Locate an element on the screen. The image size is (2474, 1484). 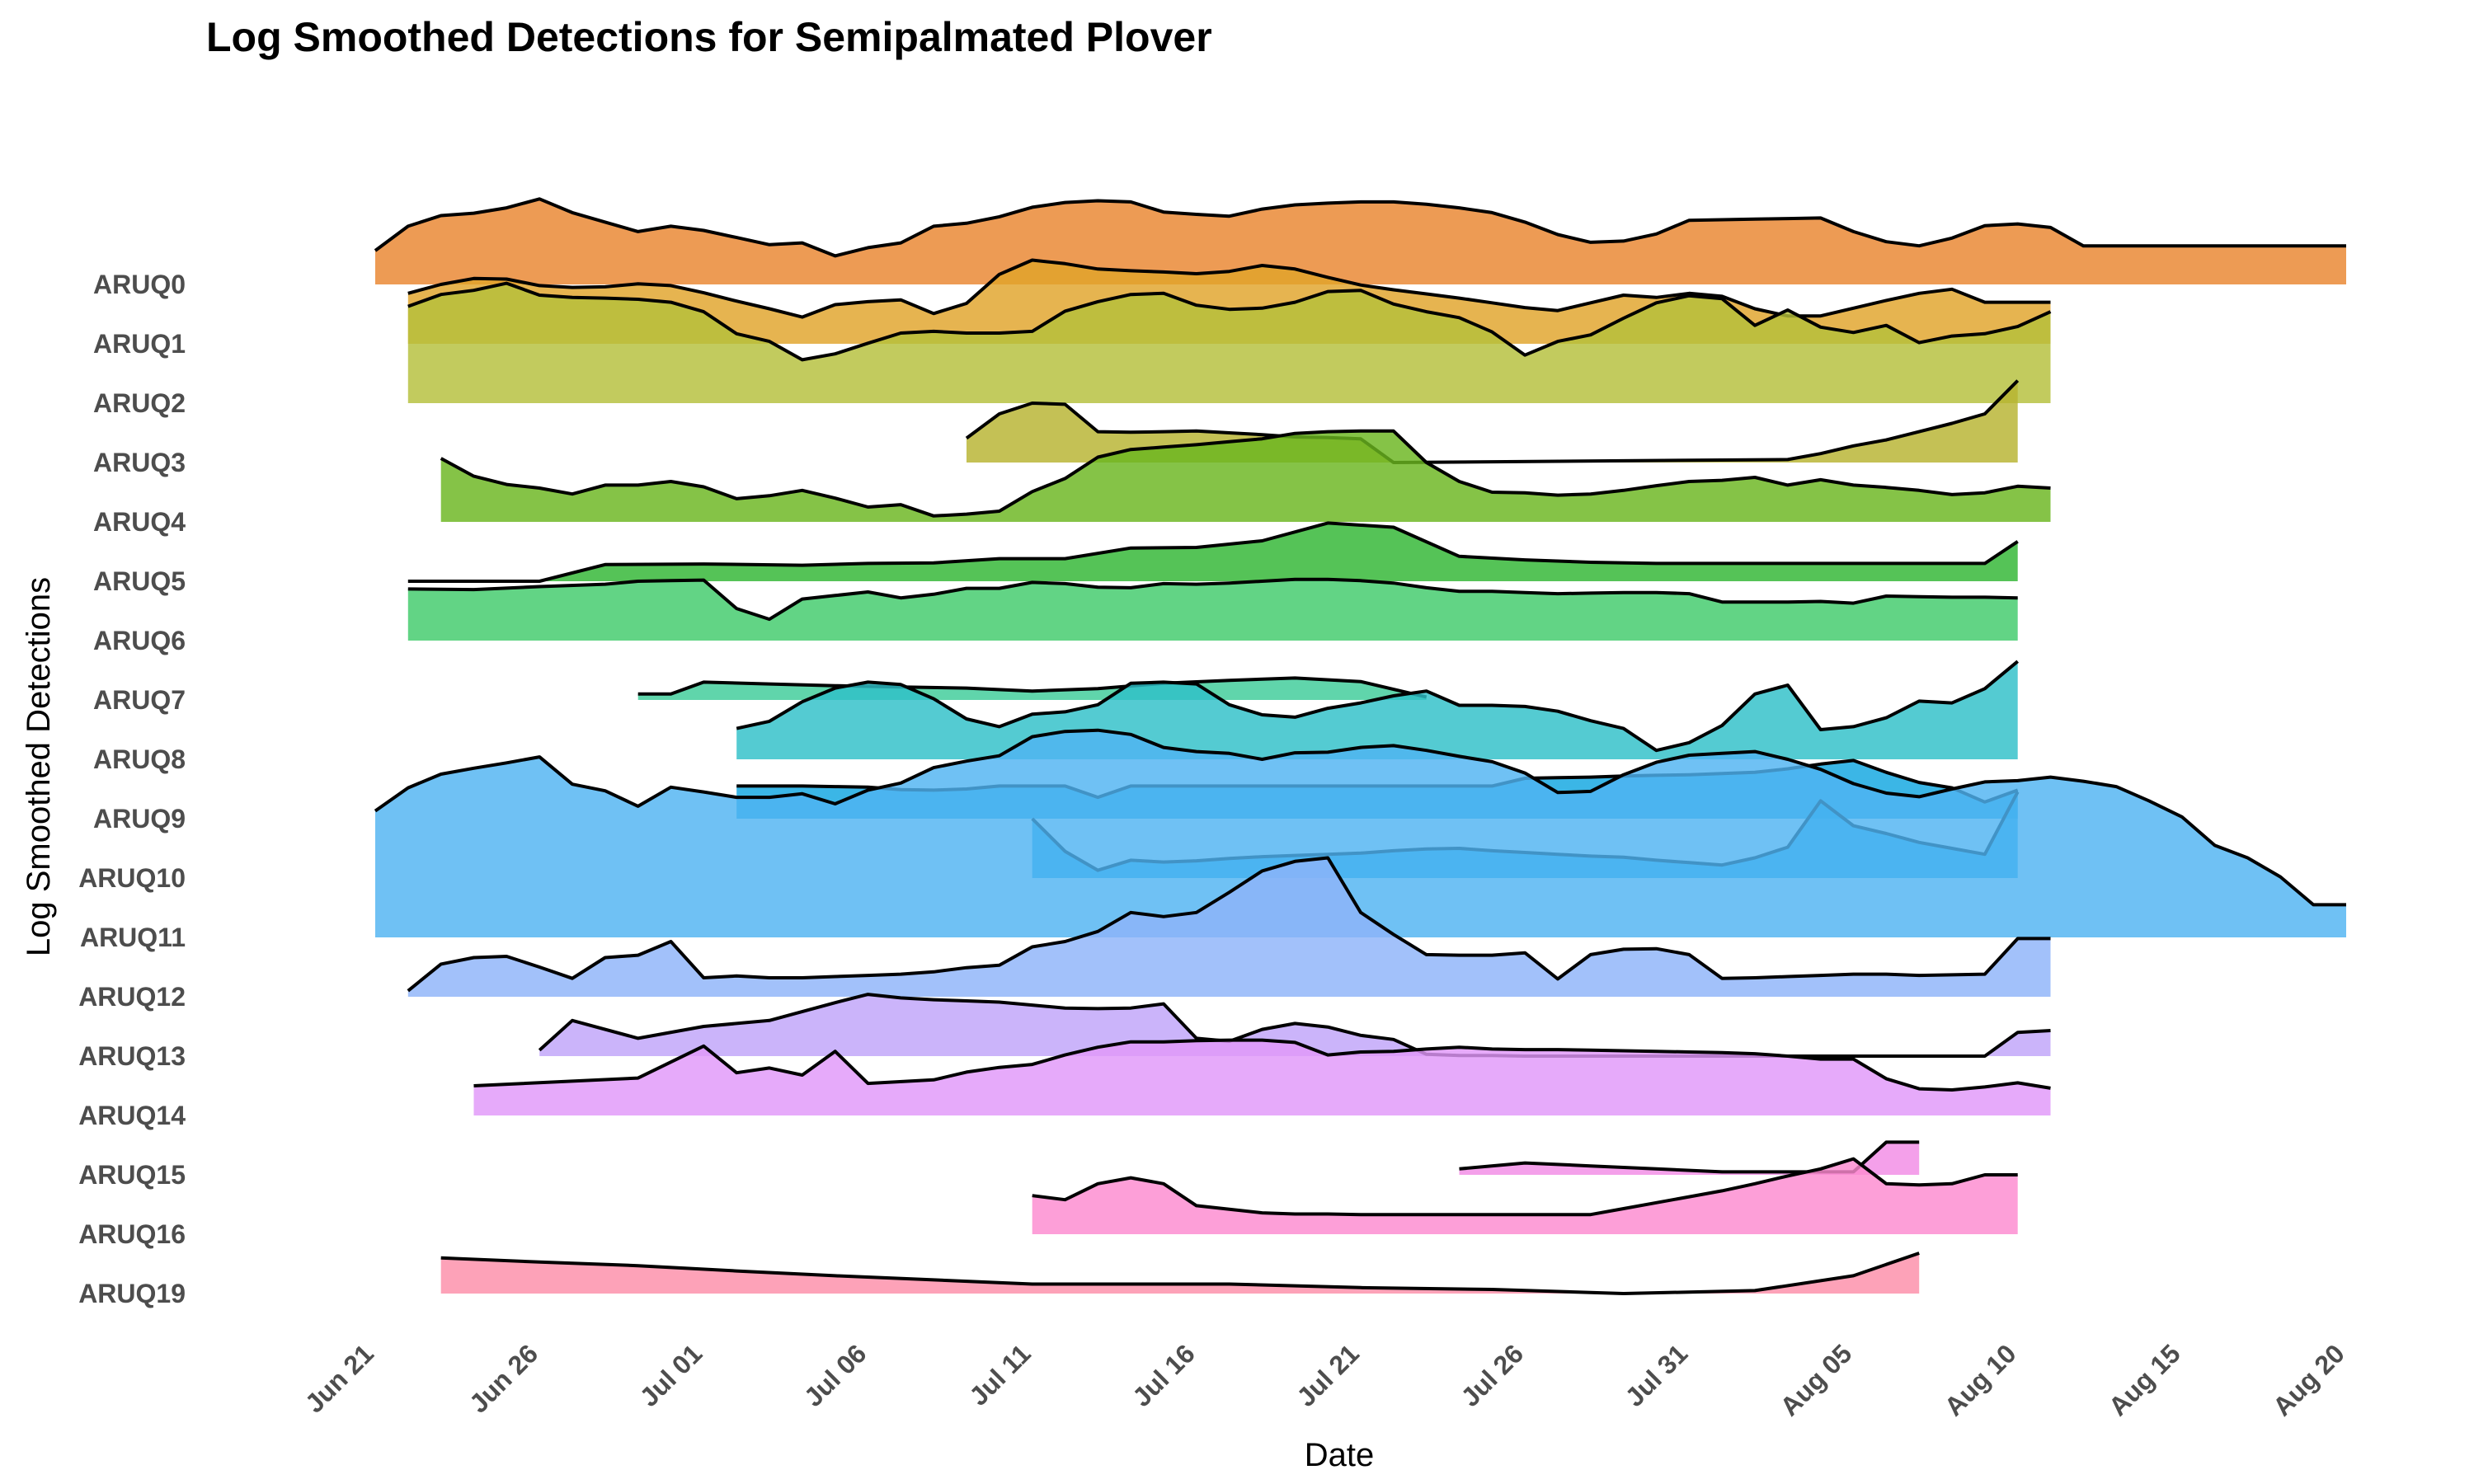
x-tick-label: Aug 10 is located at coordinates (1980, 1380).